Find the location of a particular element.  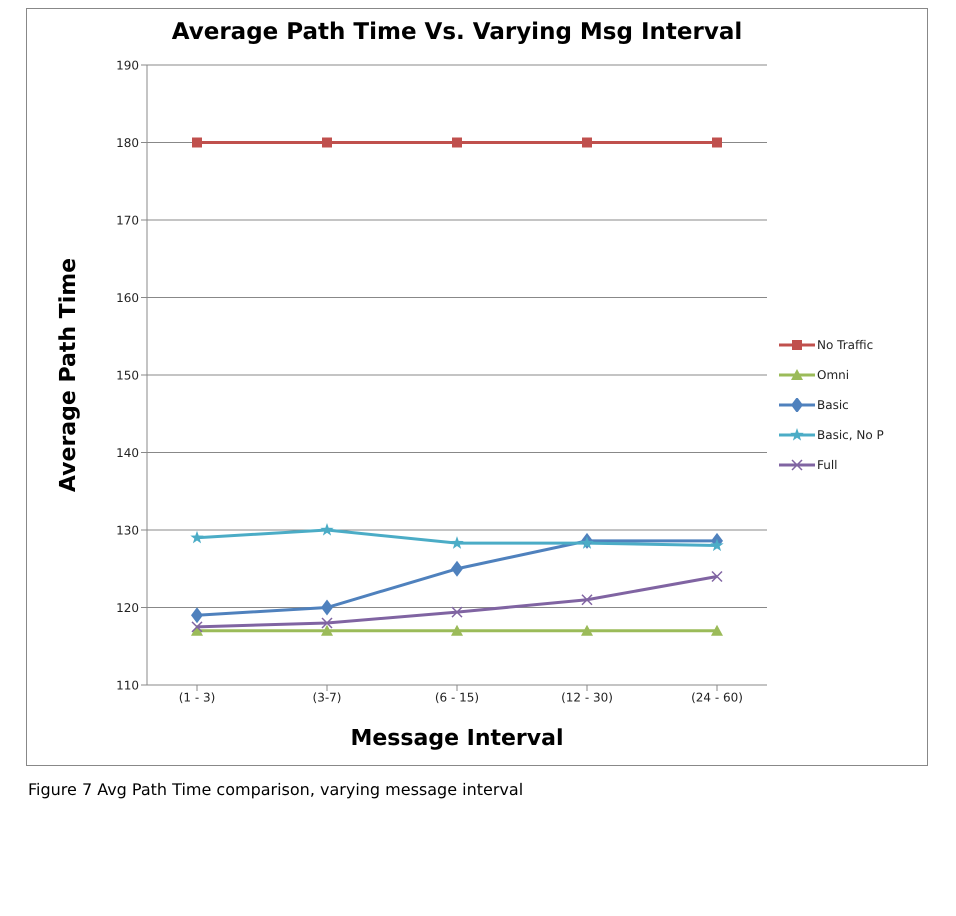

y-tick-label: 170 is located at coordinates (127, 220).